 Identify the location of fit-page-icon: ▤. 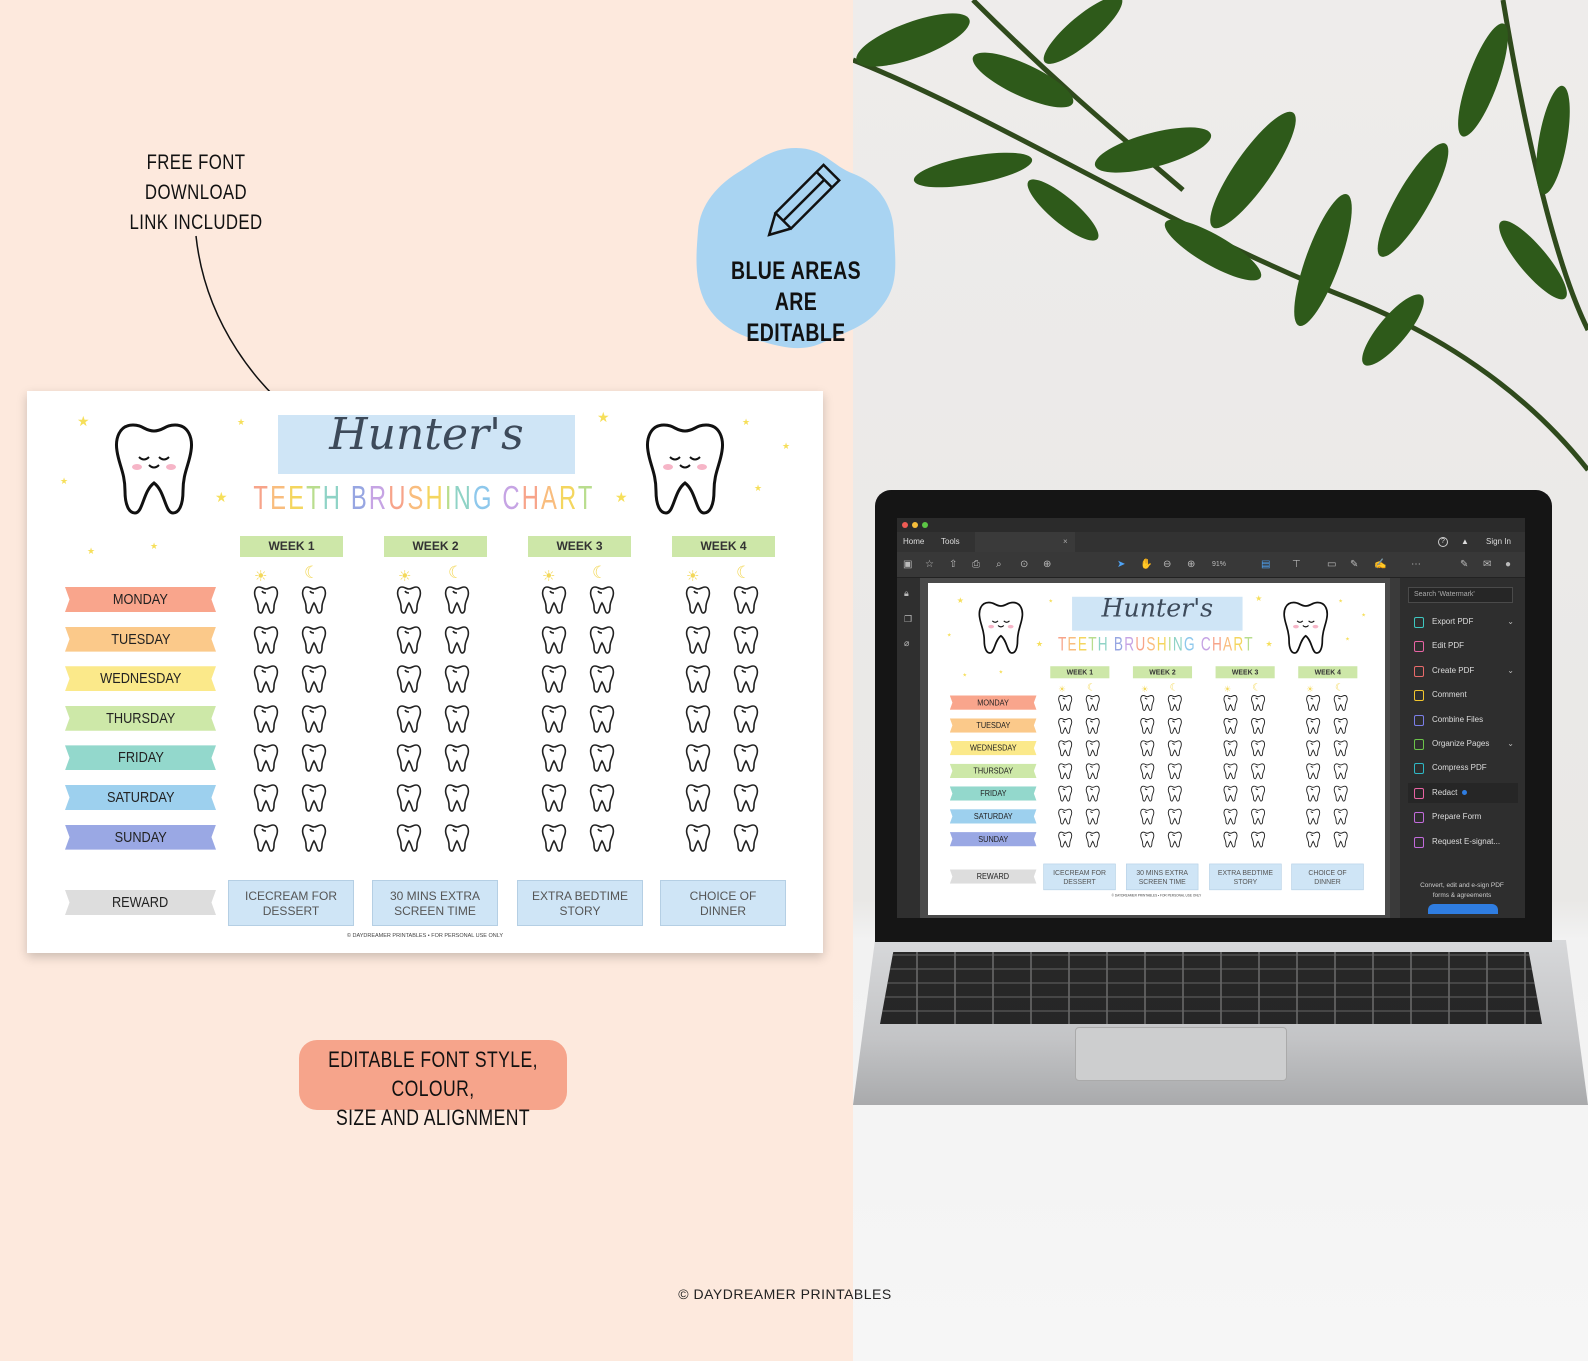
(1266, 564).